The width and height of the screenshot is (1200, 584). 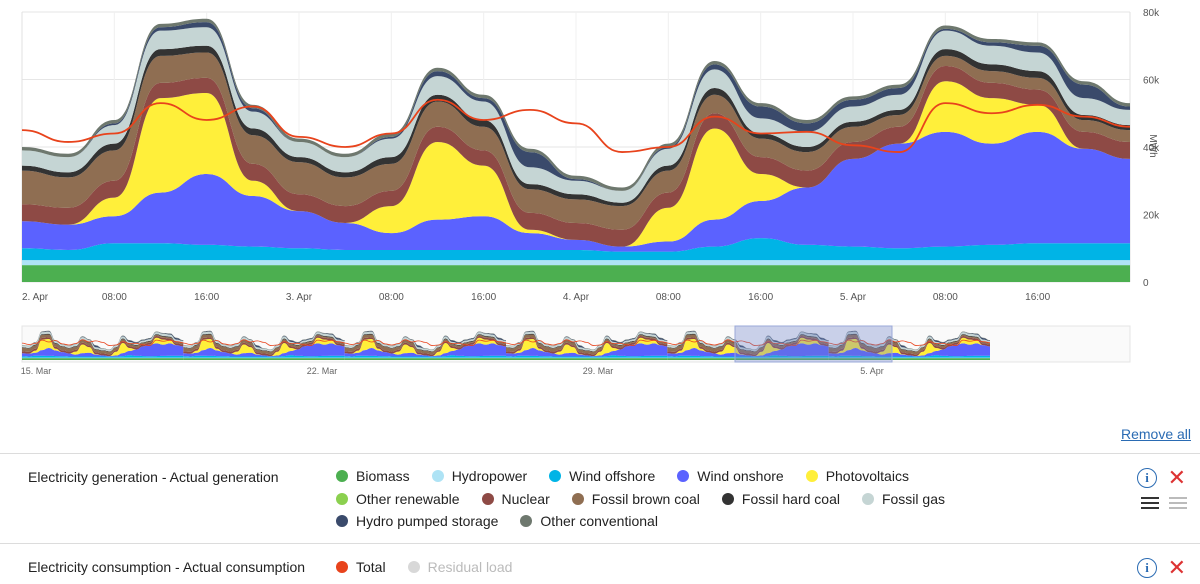 What do you see at coordinates (599, 521) in the screenshot?
I see `legend-label: Other conventional` at bounding box center [599, 521].